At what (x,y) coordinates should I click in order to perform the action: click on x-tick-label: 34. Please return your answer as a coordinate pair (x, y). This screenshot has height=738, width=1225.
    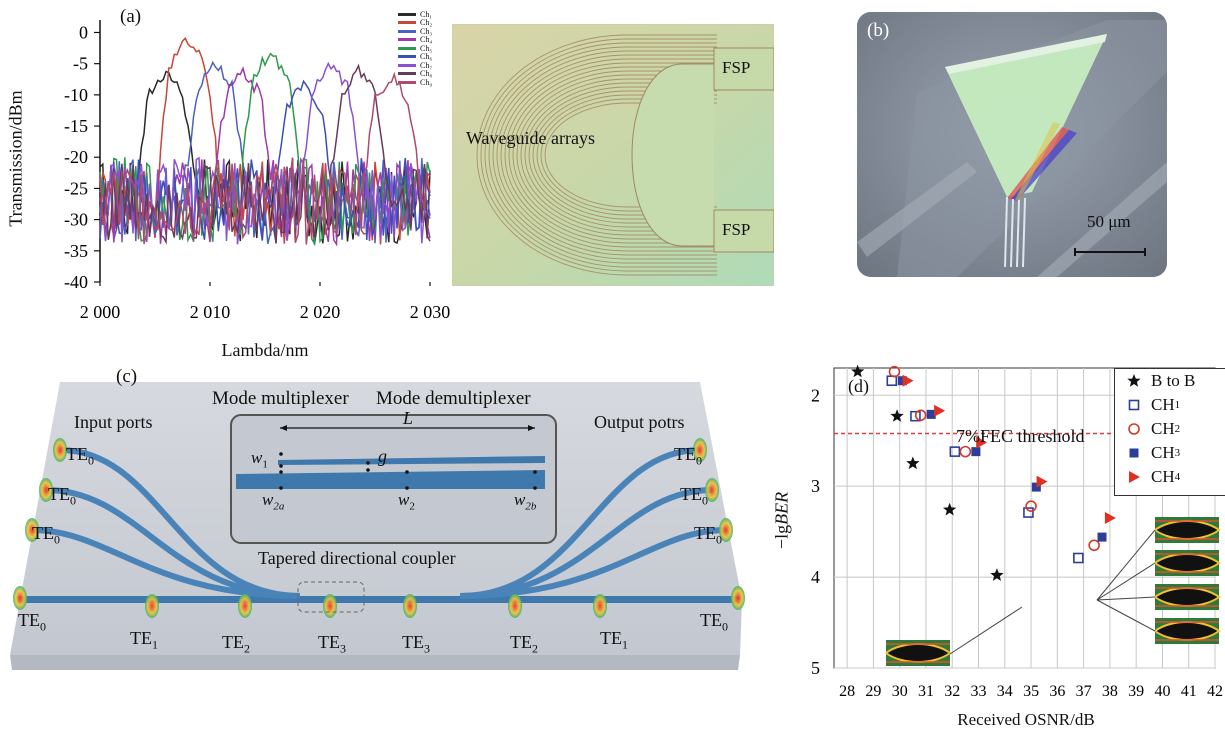
    Looking at the image, I should click on (1005, 691).